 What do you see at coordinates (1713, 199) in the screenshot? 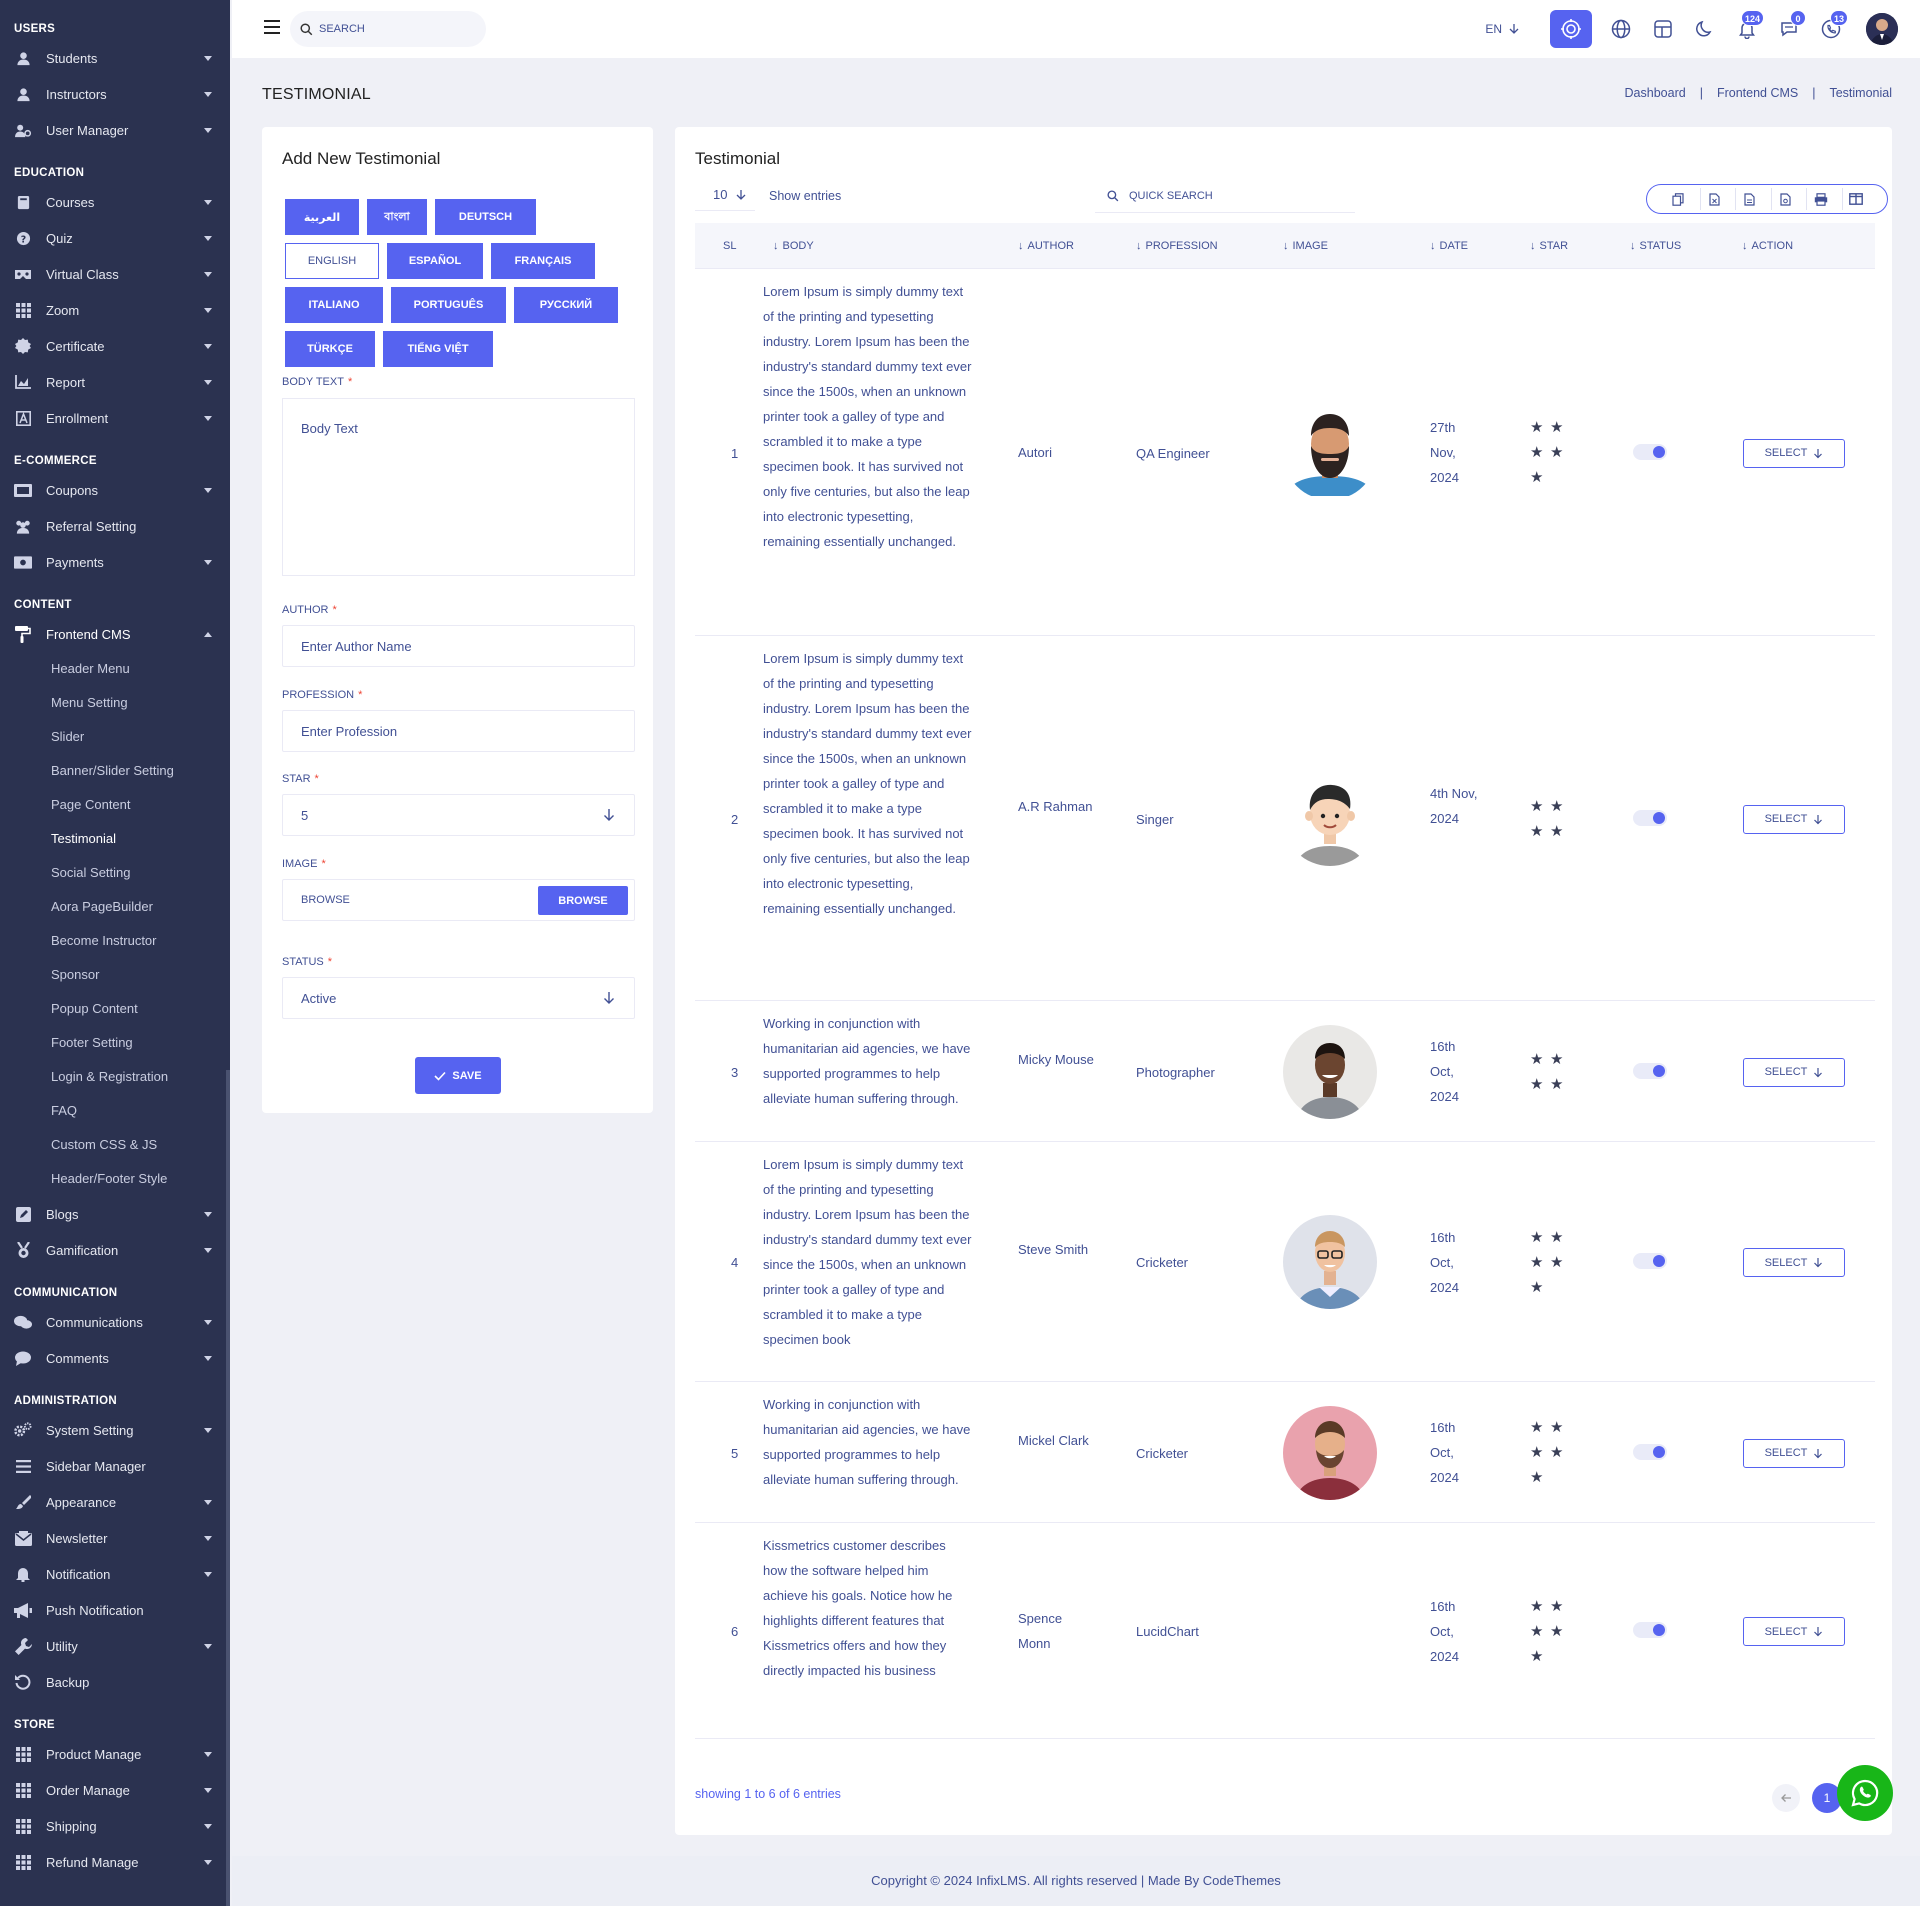
I see `excel-file-icon` at bounding box center [1713, 199].